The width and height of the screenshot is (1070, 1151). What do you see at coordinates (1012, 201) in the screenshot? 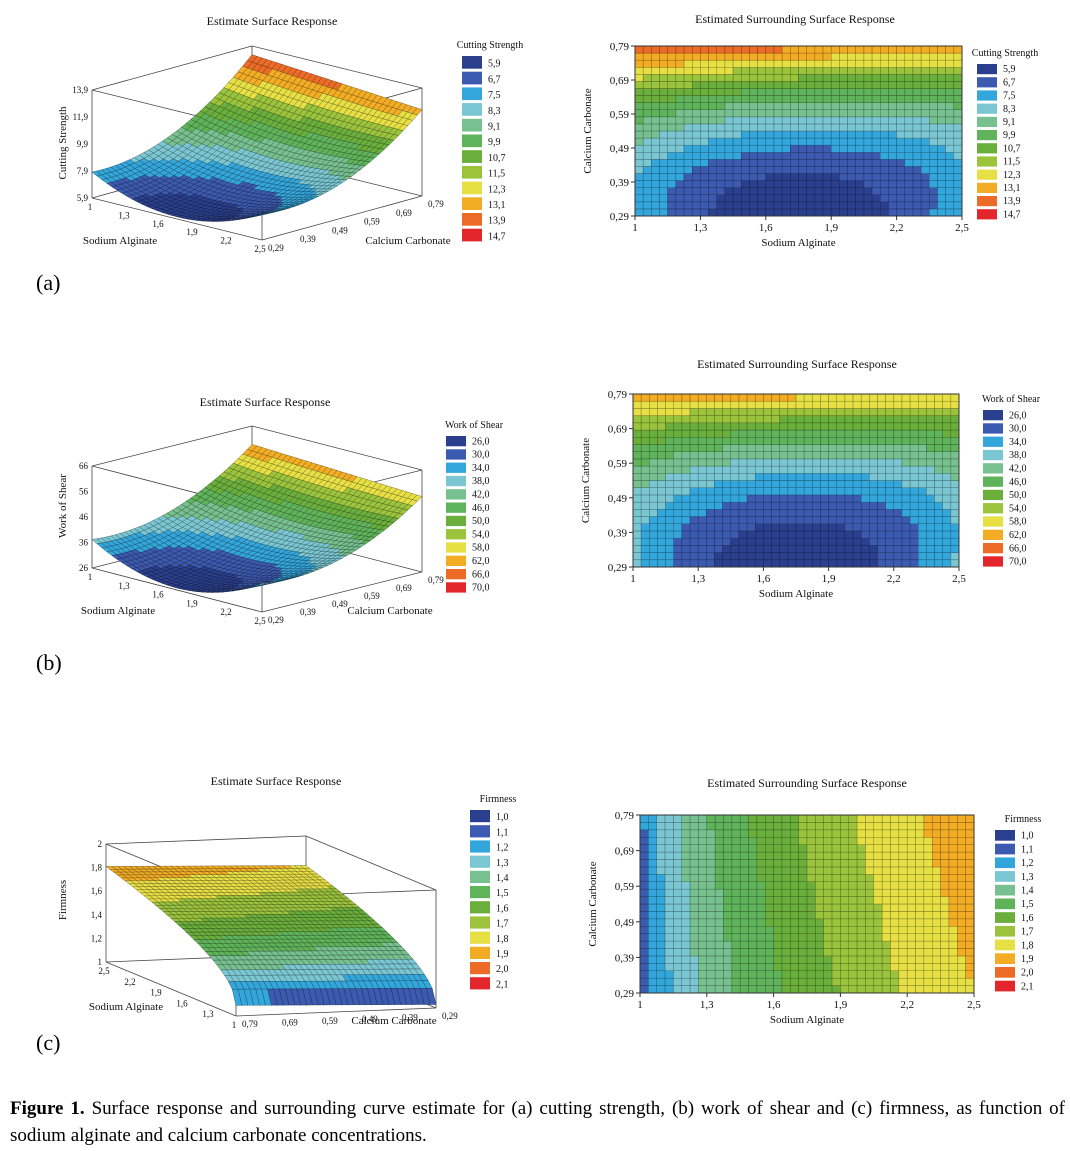
I see `legend-label: 13,9` at bounding box center [1012, 201].